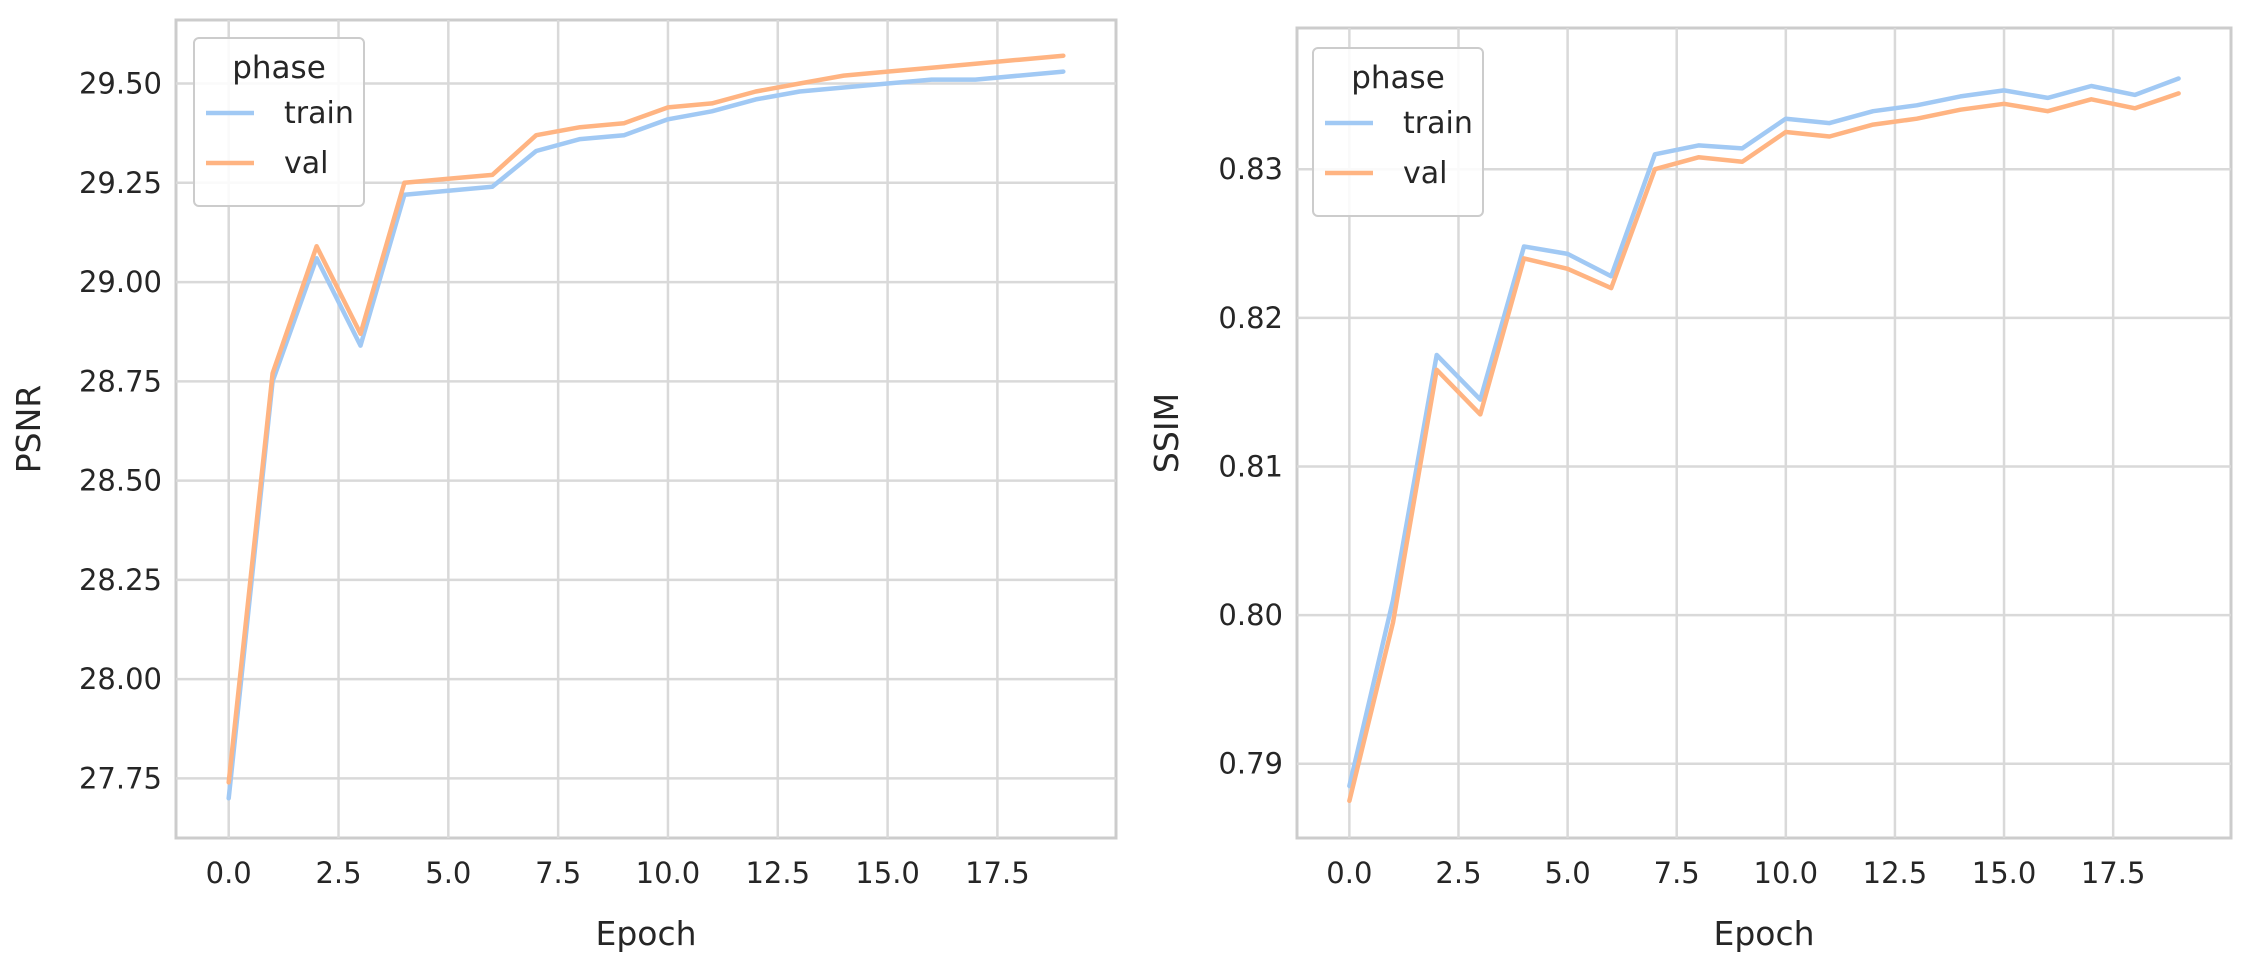 The height and width of the screenshot is (968, 2247). What do you see at coordinates (1250, 466) in the screenshot?
I see `y-tick-label: 0.81` at bounding box center [1250, 466].